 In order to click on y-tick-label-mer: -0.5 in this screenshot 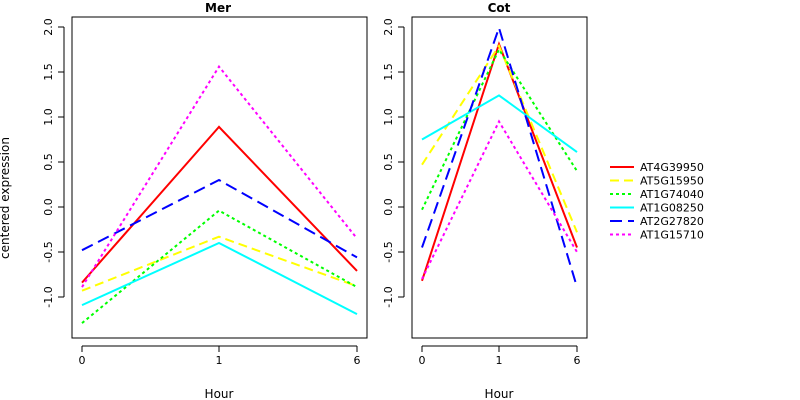, I will do `click(48, 251)`.